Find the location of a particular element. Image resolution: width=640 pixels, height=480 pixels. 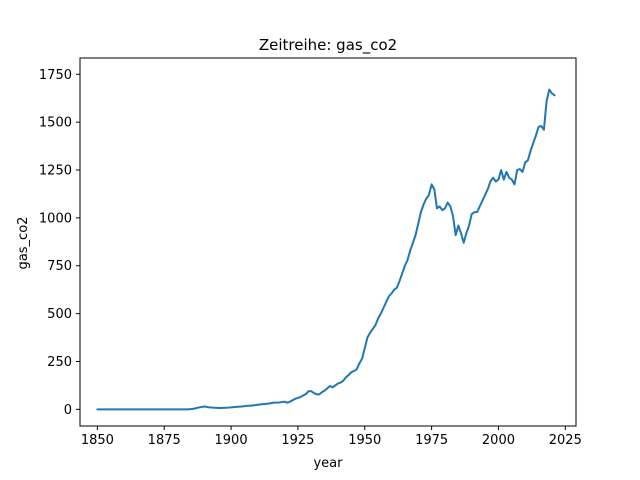

x-axis-label: year is located at coordinates (328, 463).